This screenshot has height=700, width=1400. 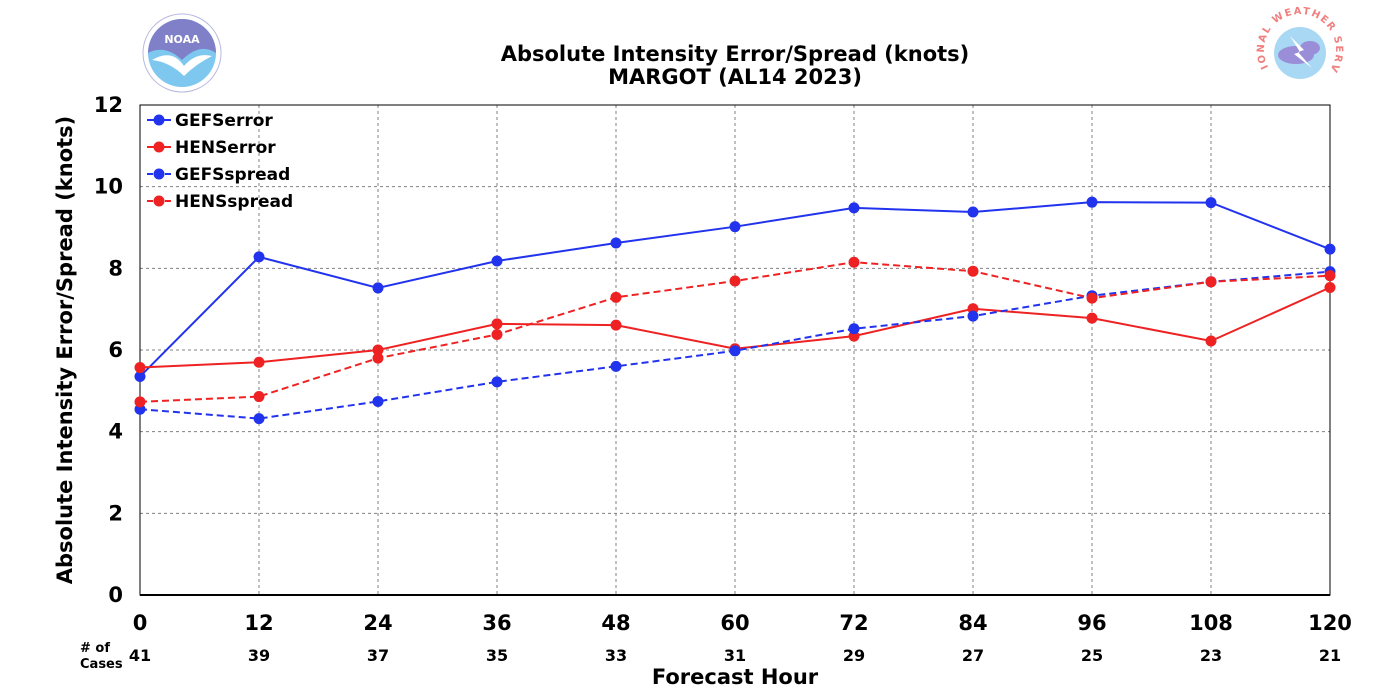 I want to click on legend-entry-gefserror: GEFSerror, so click(x=224, y=121).